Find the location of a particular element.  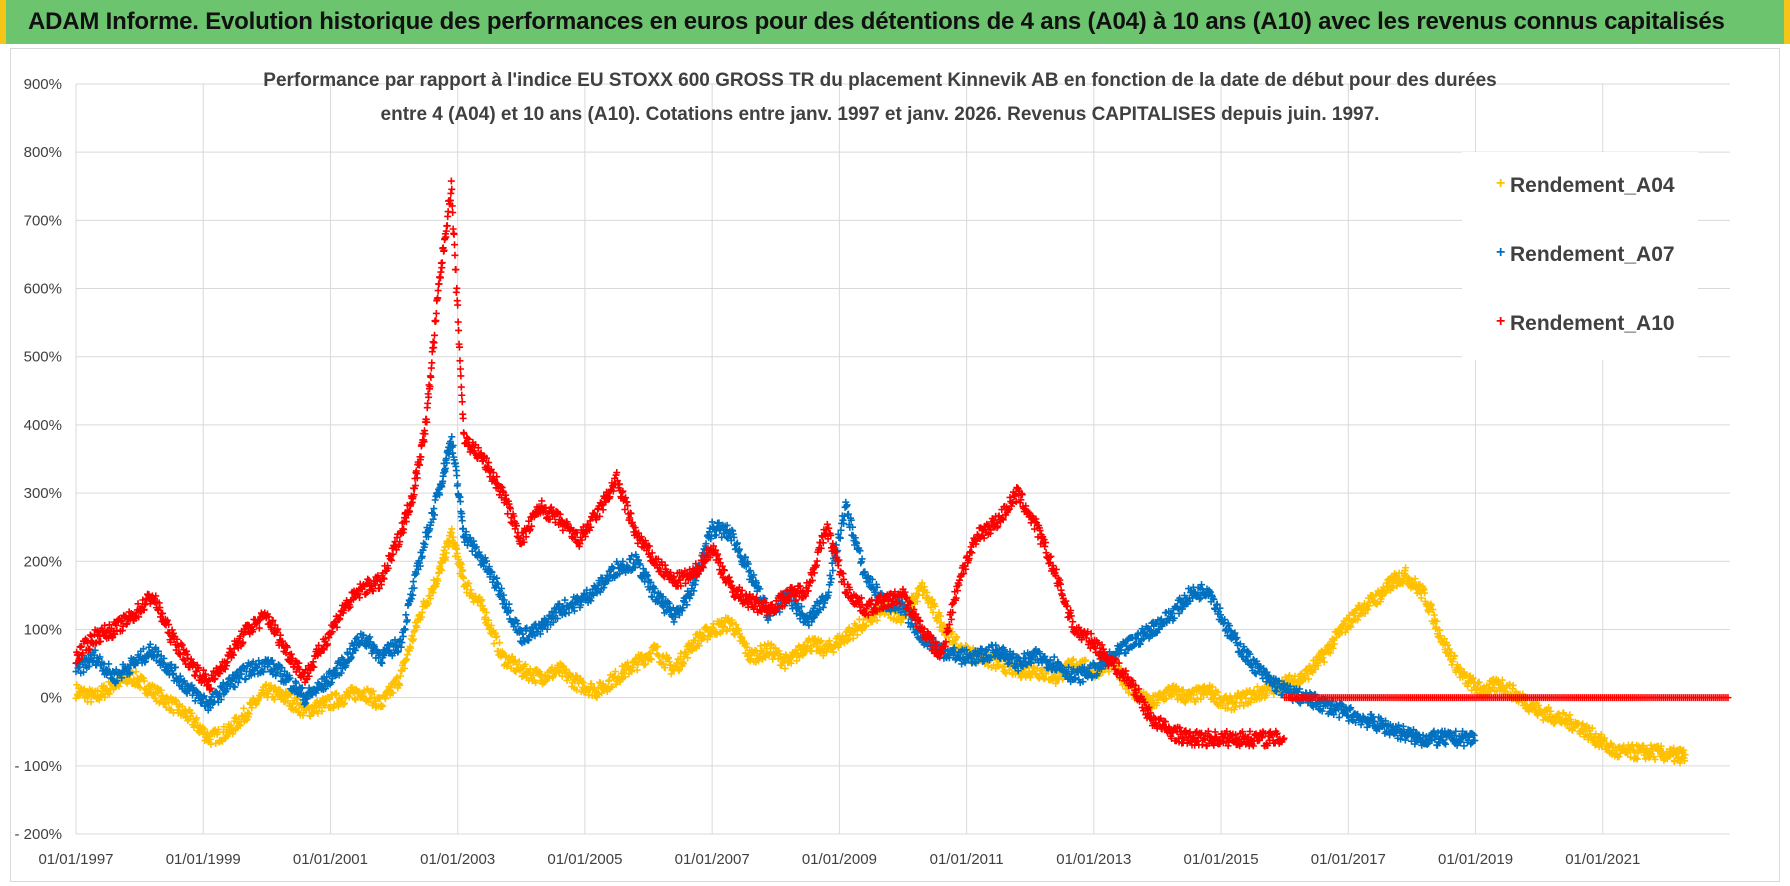

y-tick-label: 800% is located at coordinates (43, 152).